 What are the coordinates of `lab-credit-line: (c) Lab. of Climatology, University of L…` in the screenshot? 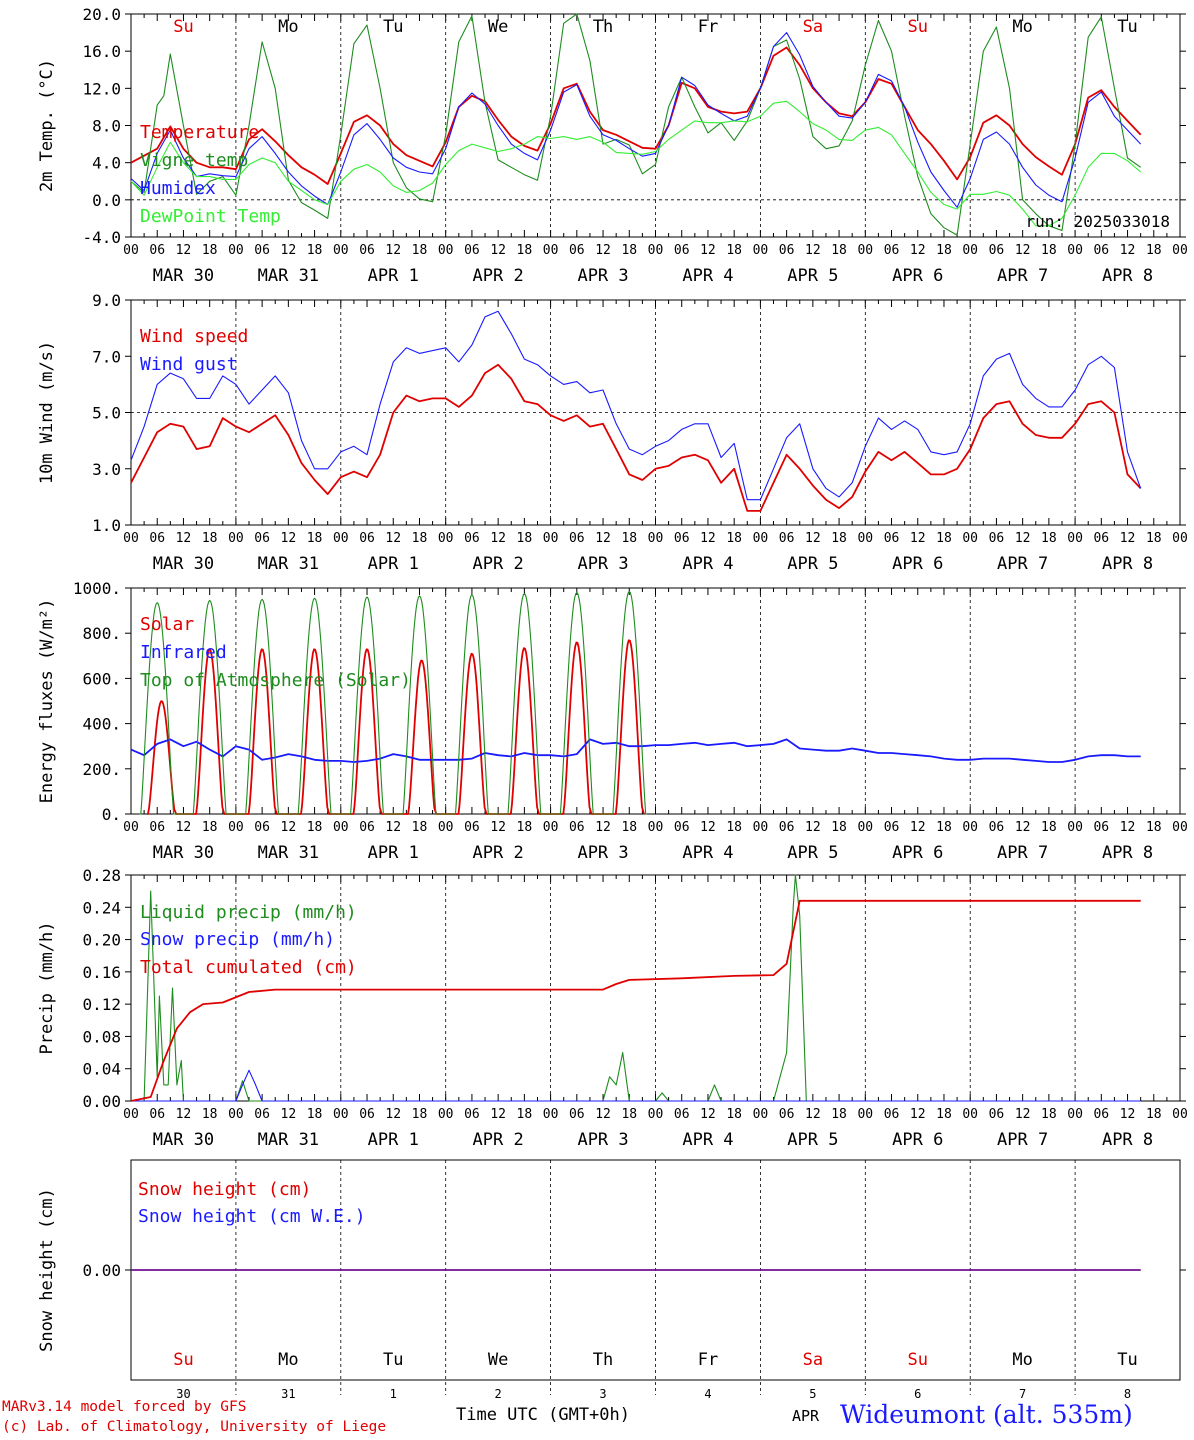 It's located at (194, 1427).